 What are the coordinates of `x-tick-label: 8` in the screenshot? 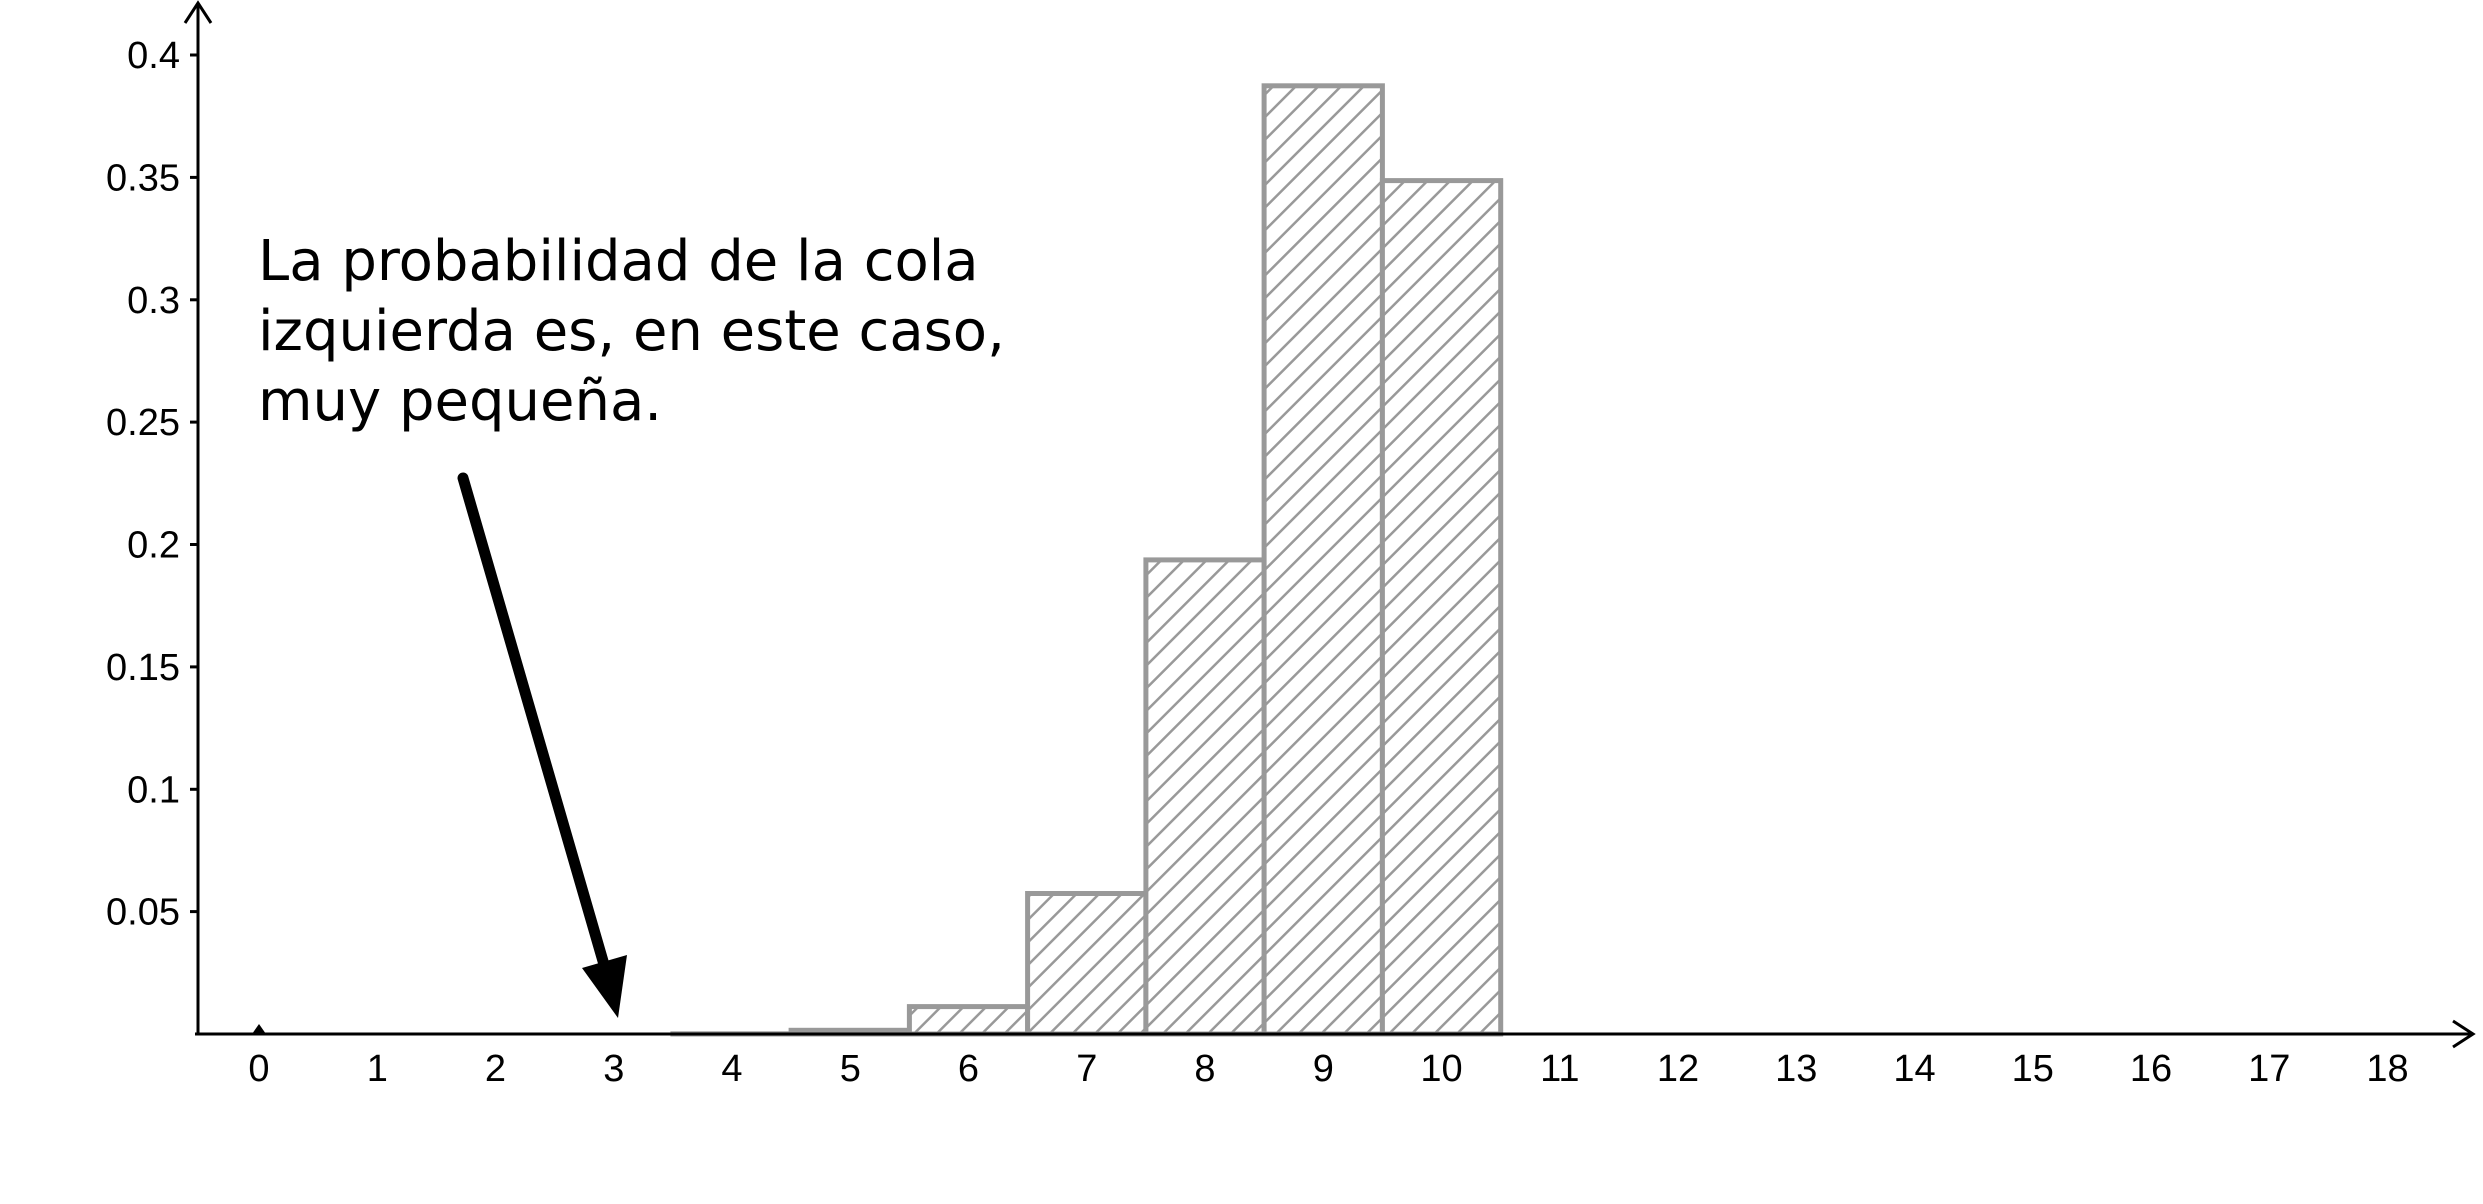 It's located at (1204, 1069).